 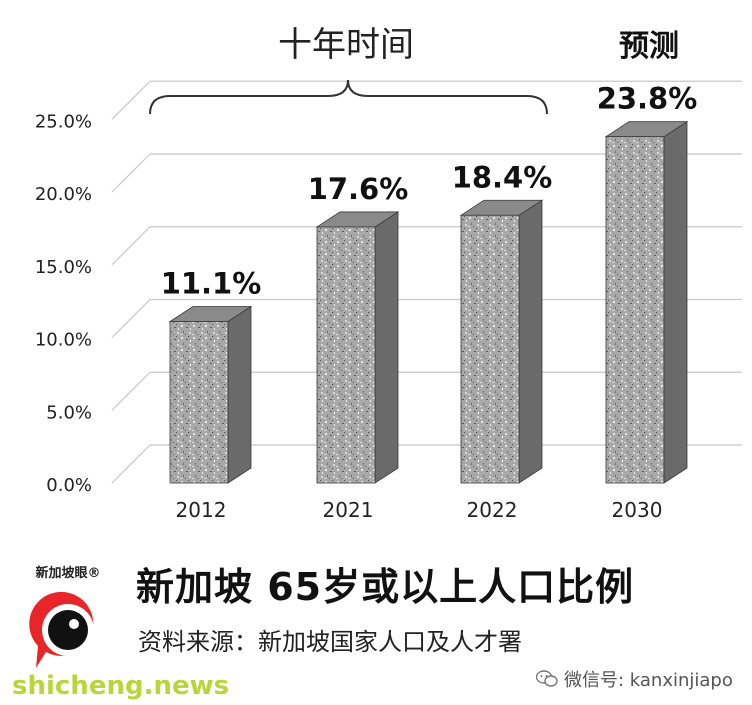 What do you see at coordinates (348, 510) in the screenshot?
I see `x-tick-label: 2021` at bounding box center [348, 510].